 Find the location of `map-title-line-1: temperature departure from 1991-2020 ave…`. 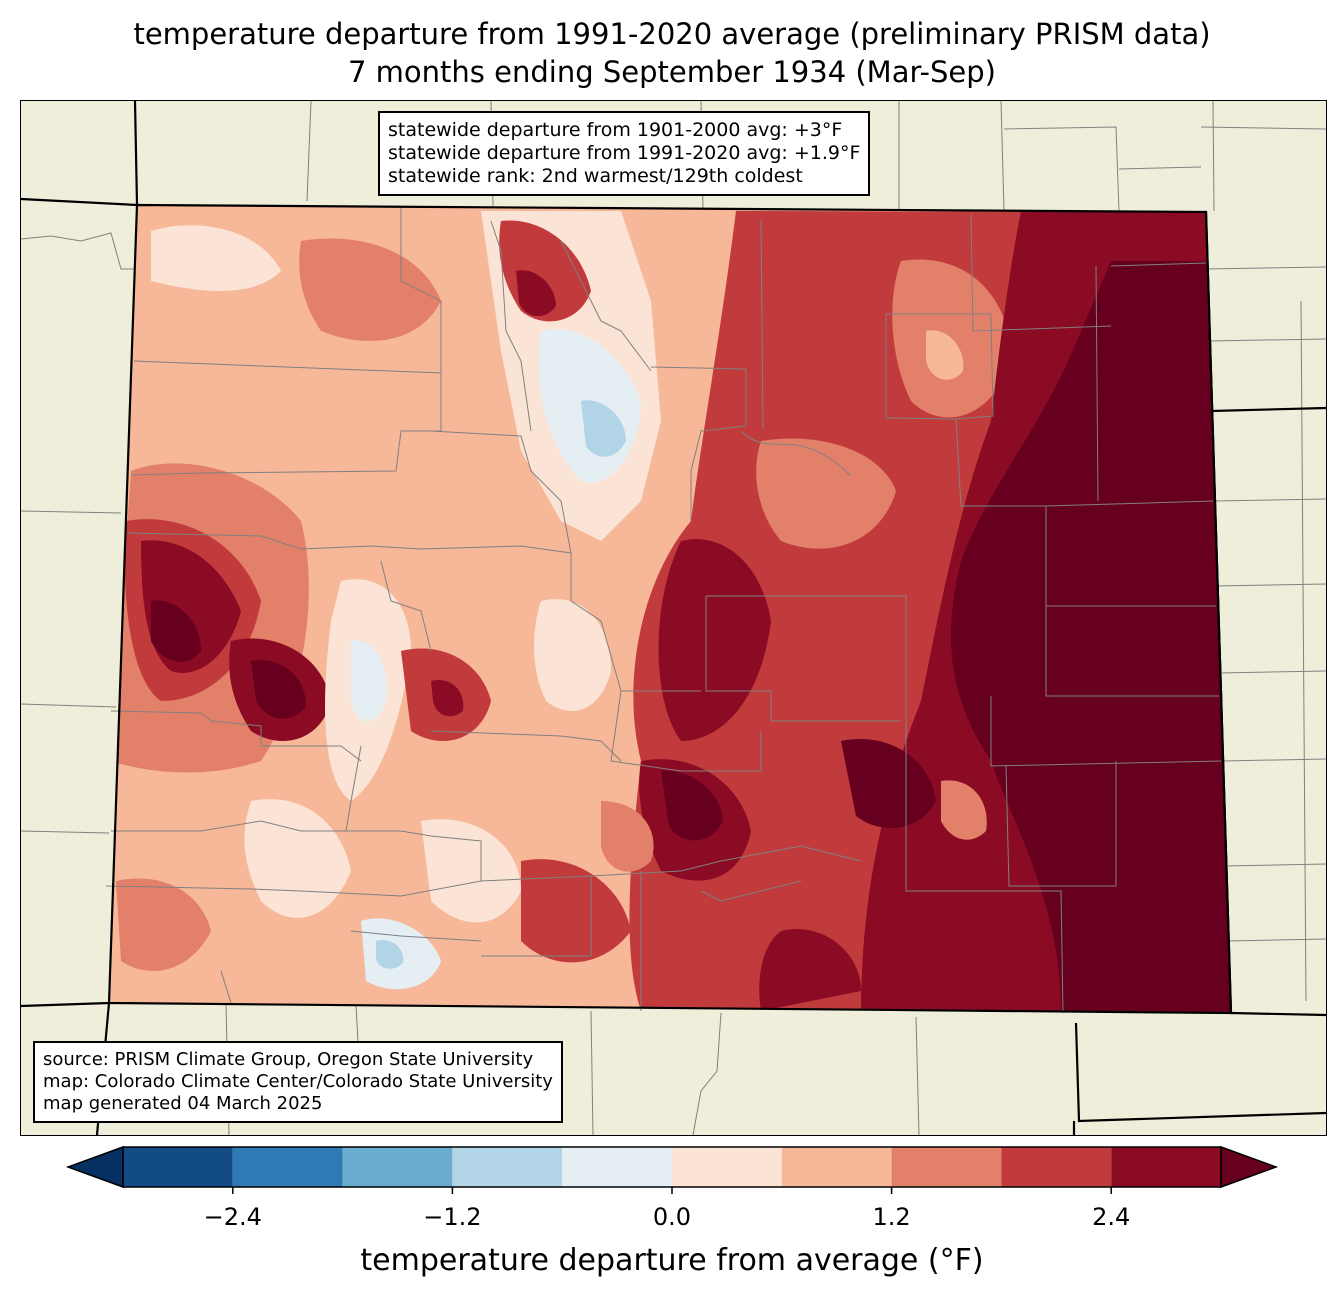

map-title-line-1: temperature departure from 1991-2020 ave… is located at coordinates (672, 34).